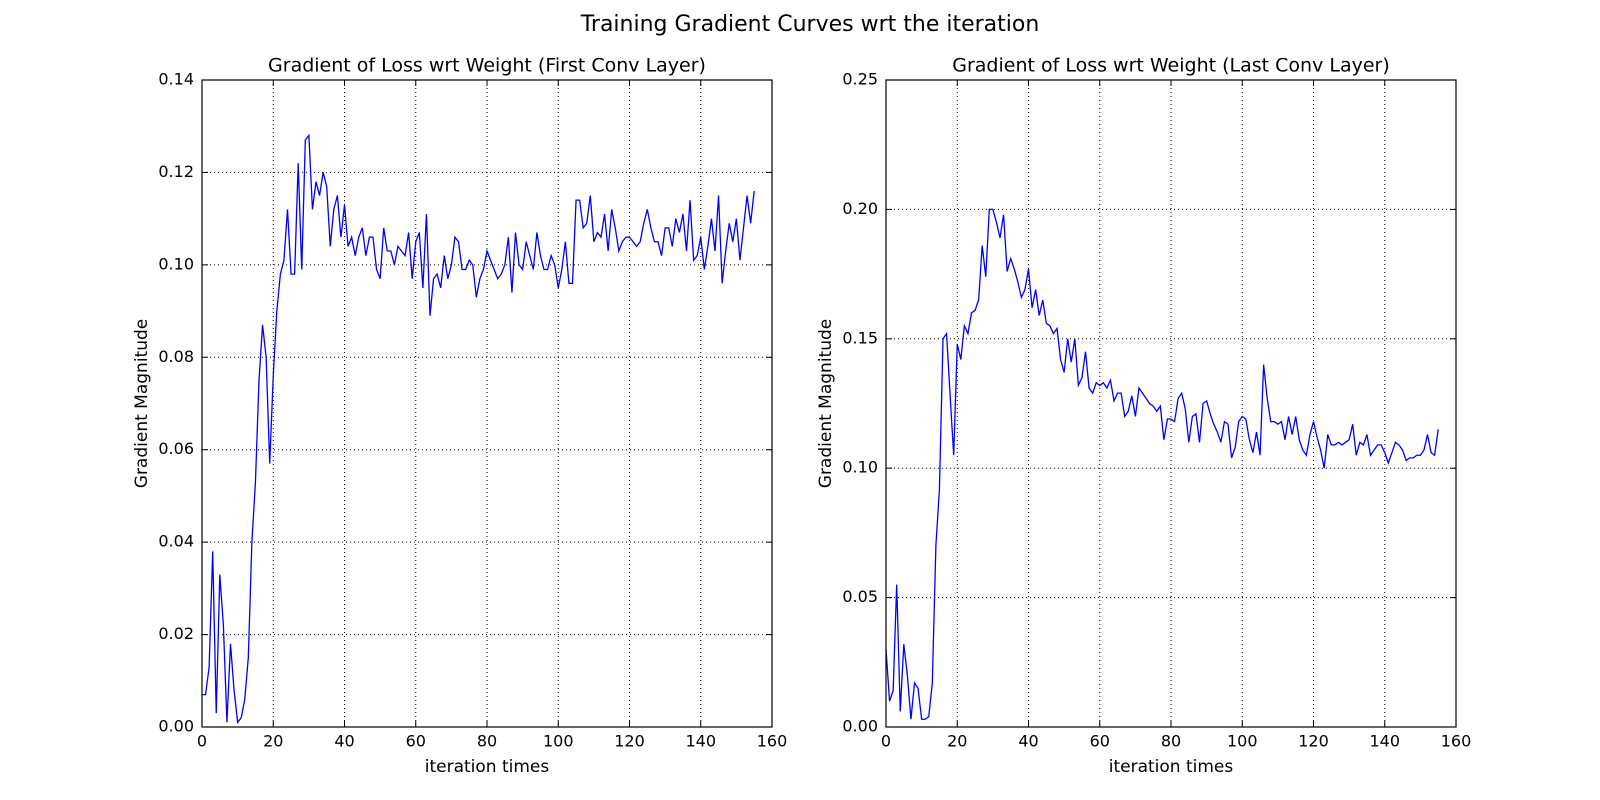 Image resolution: width=1600 pixels, height=800 pixels. What do you see at coordinates (860, 596) in the screenshot?
I see `y-tick-label: 0.05` at bounding box center [860, 596].